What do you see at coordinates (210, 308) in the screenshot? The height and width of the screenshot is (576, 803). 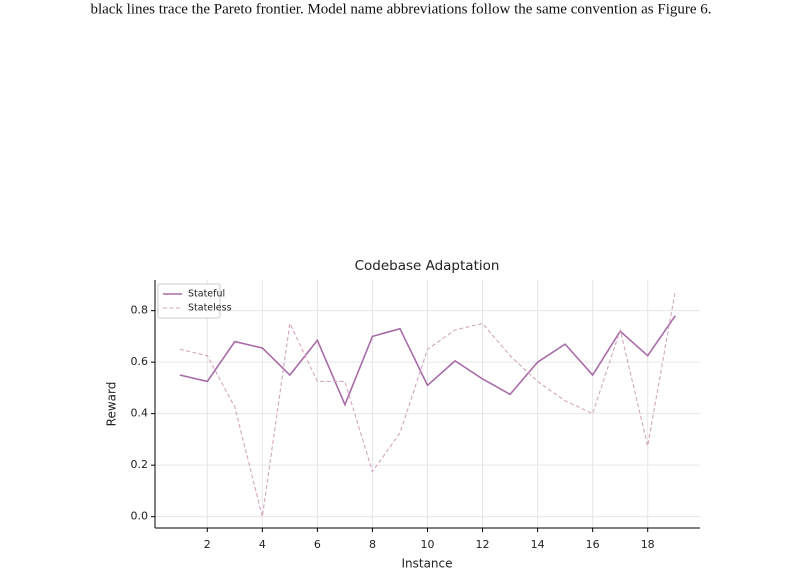 I see `legend-label: Stateless` at bounding box center [210, 308].